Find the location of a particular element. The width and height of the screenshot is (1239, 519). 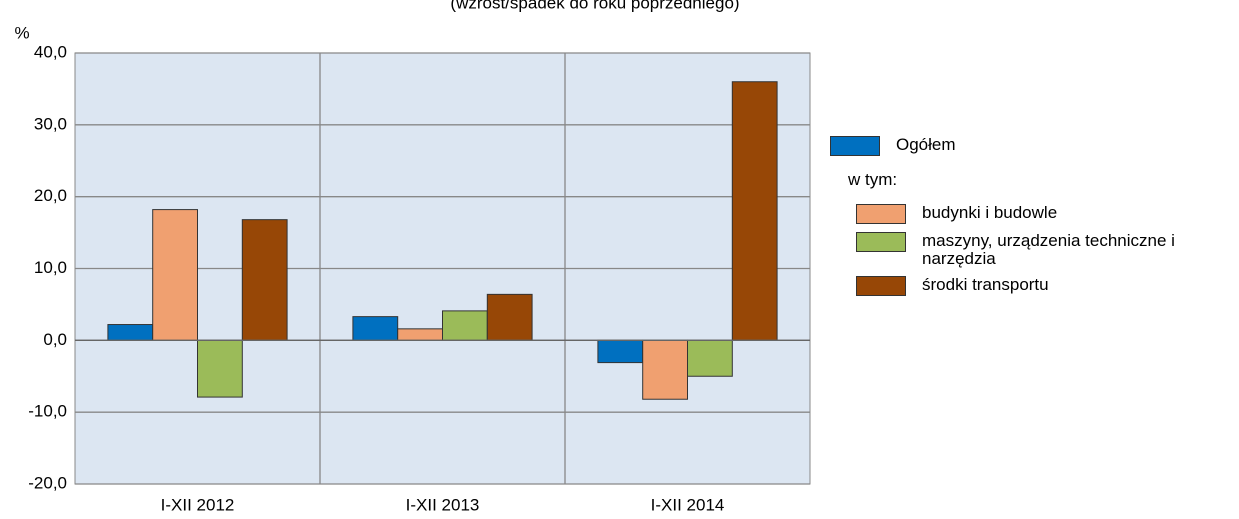

chart-subtitle: (wzrost/spadek do roku poprzedniego) is located at coordinates (594, 6).